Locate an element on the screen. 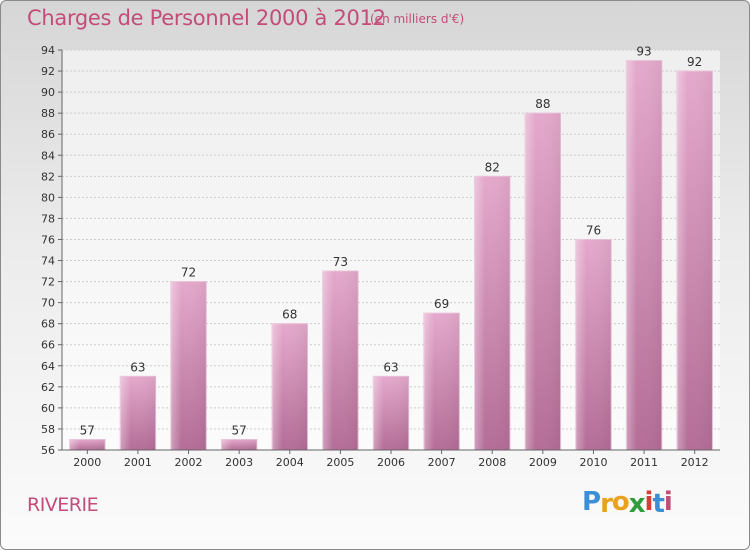  x-tick-label: 2009 is located at coordinates (543, 462).